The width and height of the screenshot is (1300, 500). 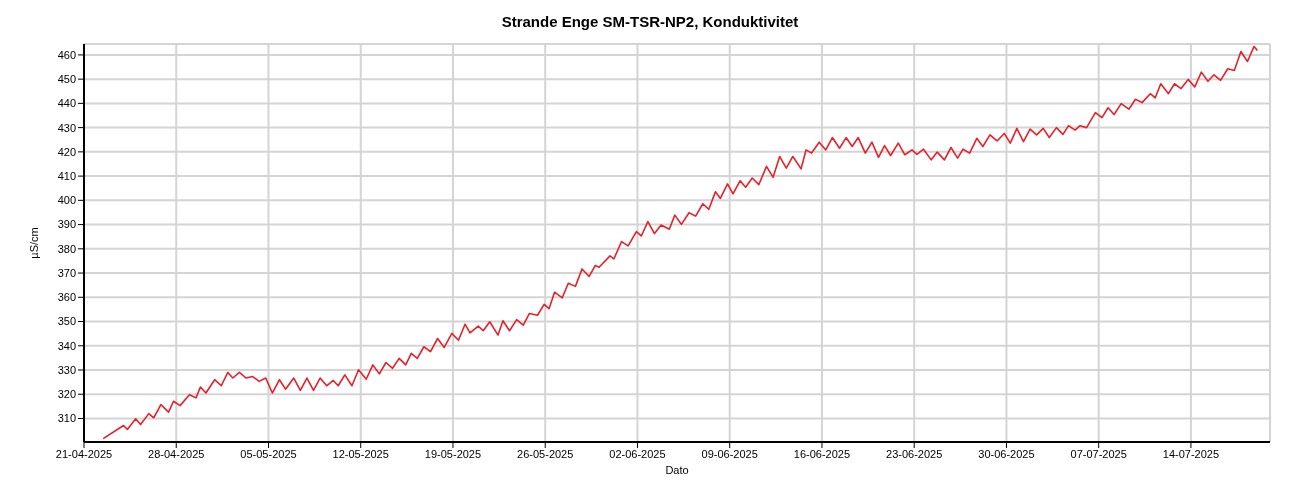 What do you see at coordinates (360, 453) in the screenshot?
I see `x-tick-label: 12-05-2025` at bounding box center [360, 453].